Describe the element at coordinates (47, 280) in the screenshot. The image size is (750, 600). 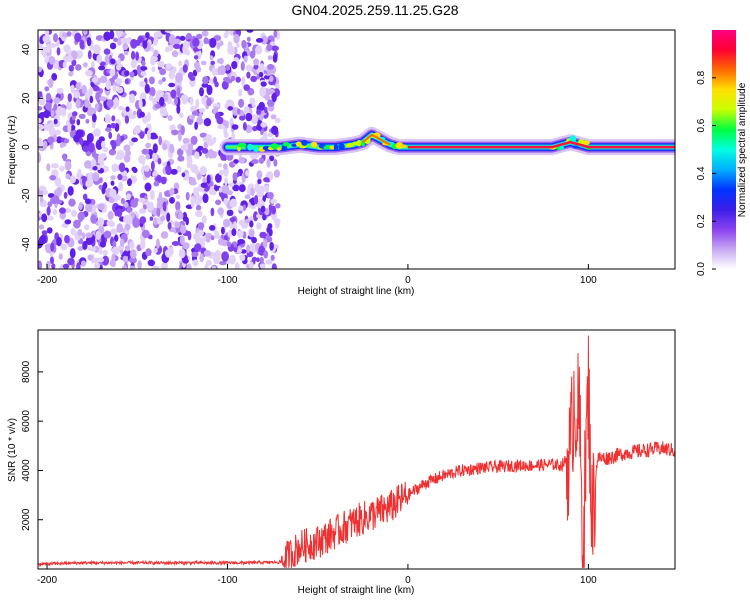
I see `heatmap-x-tick-label: -200` at that location.